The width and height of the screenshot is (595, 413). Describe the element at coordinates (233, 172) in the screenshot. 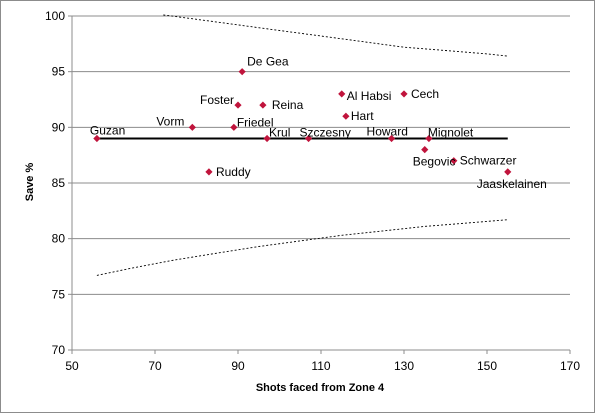

I see `point-label: Ruddy` at that location.